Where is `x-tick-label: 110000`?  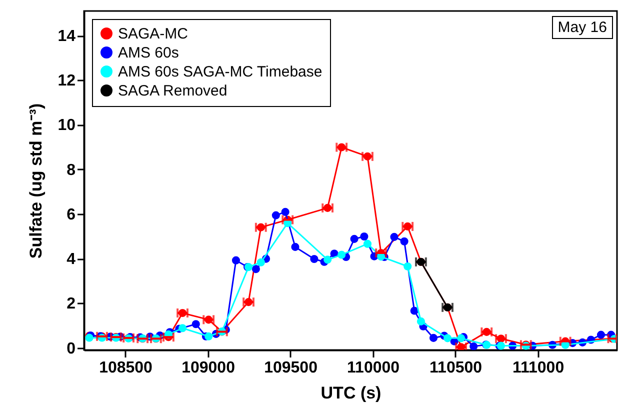
x-tick-label: 110000 is located at coordinates (373, 368).